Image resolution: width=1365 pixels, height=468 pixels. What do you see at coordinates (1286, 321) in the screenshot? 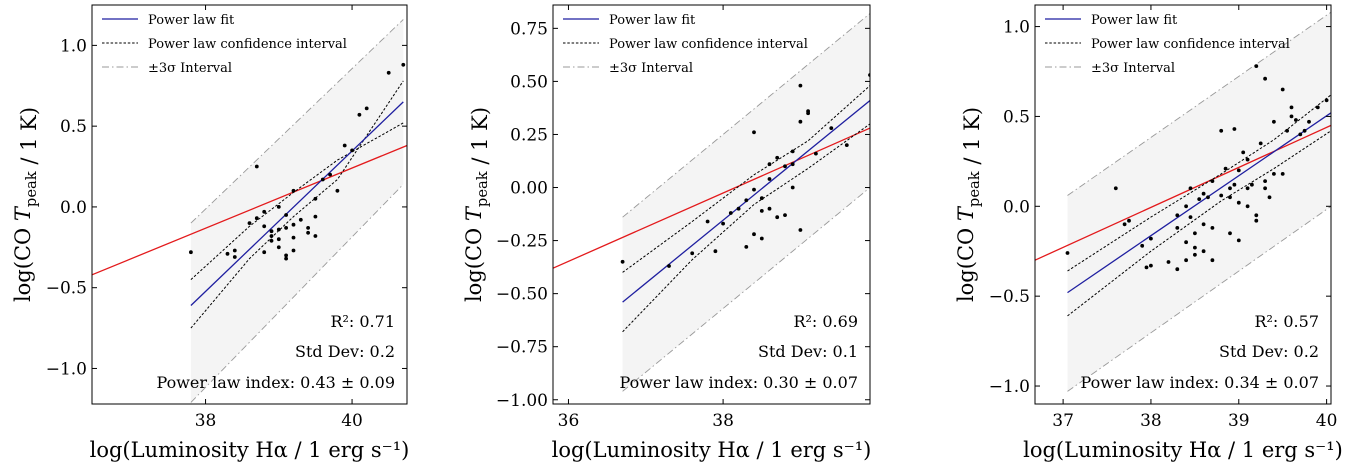
I see `annotation-r2: R²: 0.57` at bounding box center [1286, 321].